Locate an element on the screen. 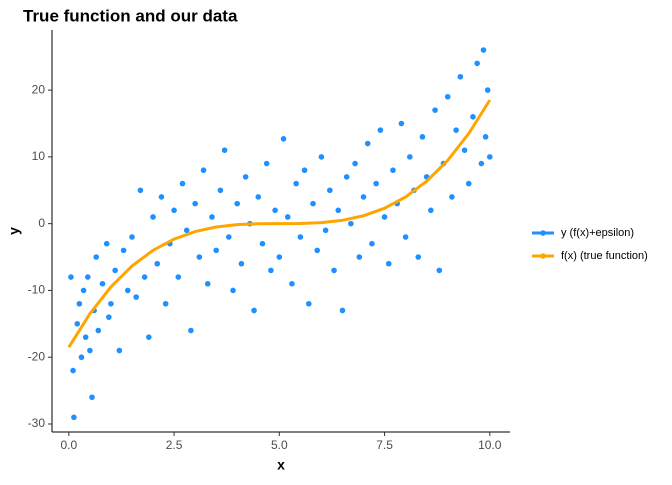 The image size is (672, 485). y-tick-label: 10 is located at coordinates (39, 156).